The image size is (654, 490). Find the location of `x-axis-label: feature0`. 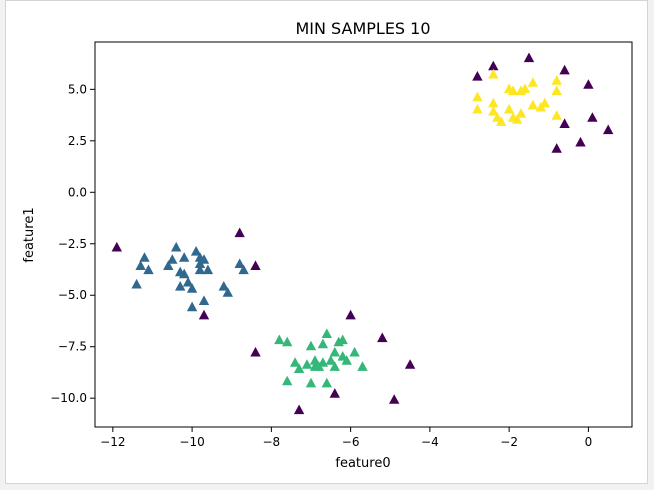

x-axis-label: feature0 is located at coordinates (362, 463).